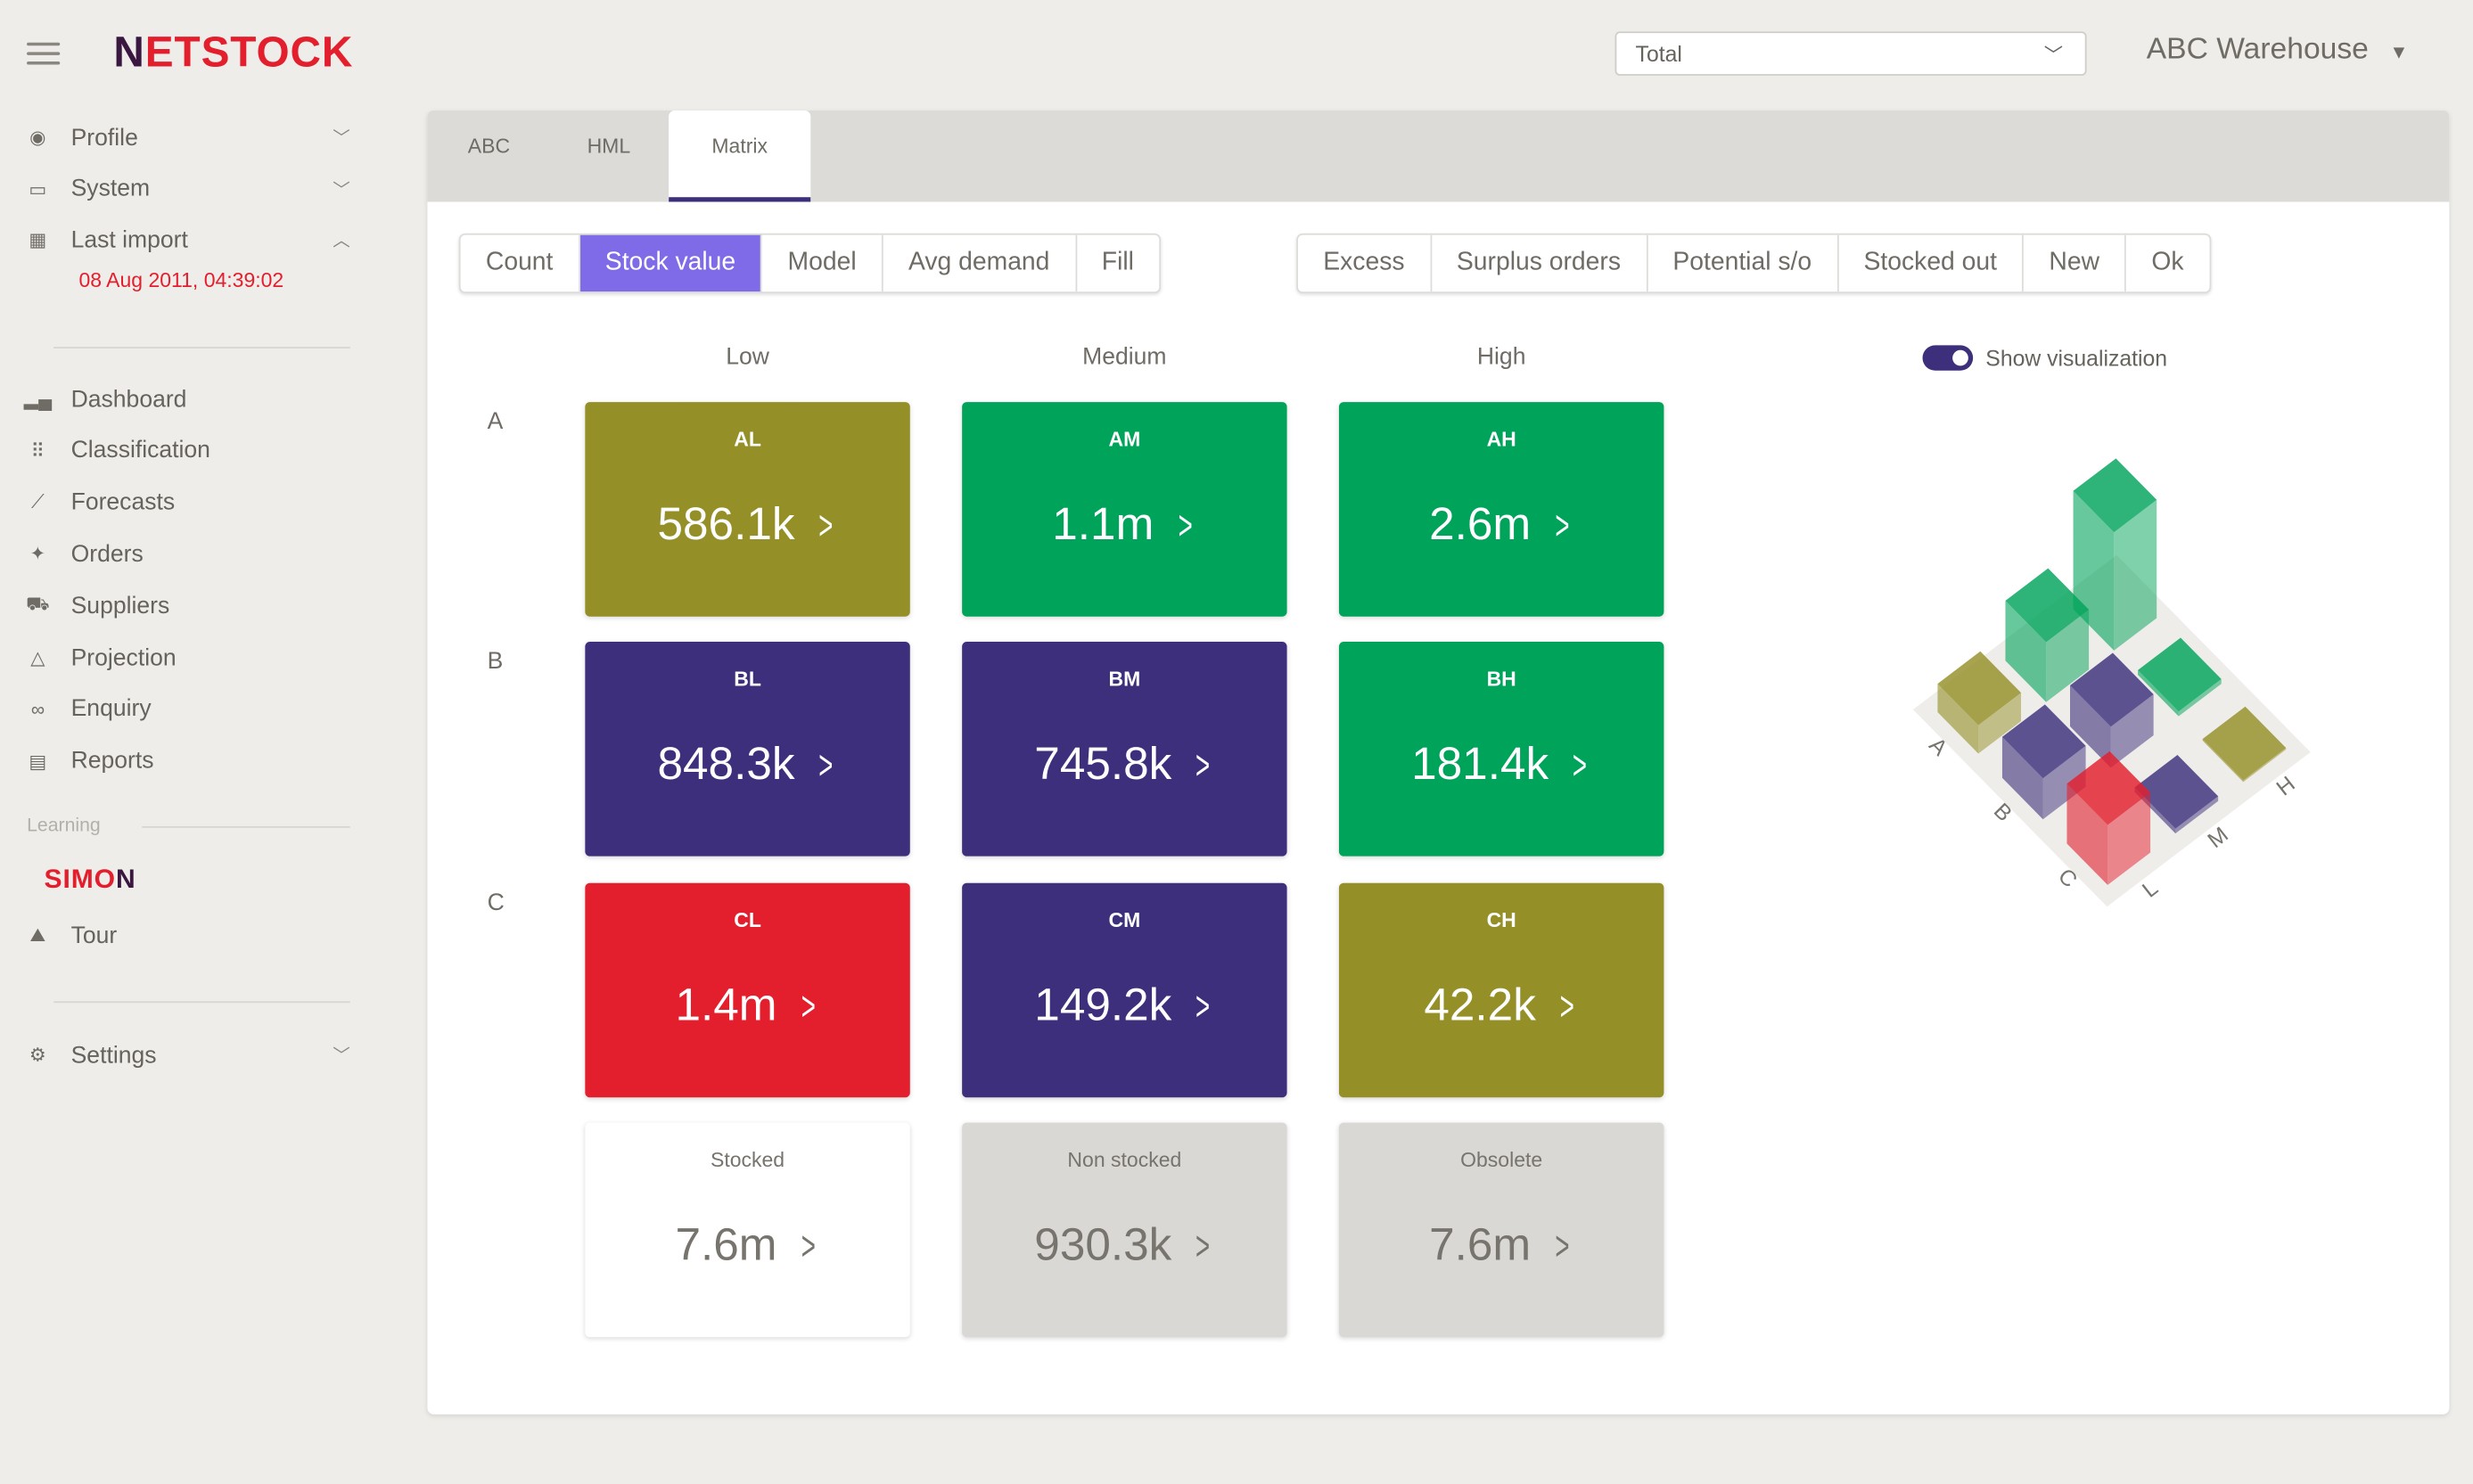 This screenshot has height=1484, width=2473. What do you see at coordinates (1103, 765) in the screenshot?
I see `cell-value: 745.8k` at bounding box center [1103, 765].